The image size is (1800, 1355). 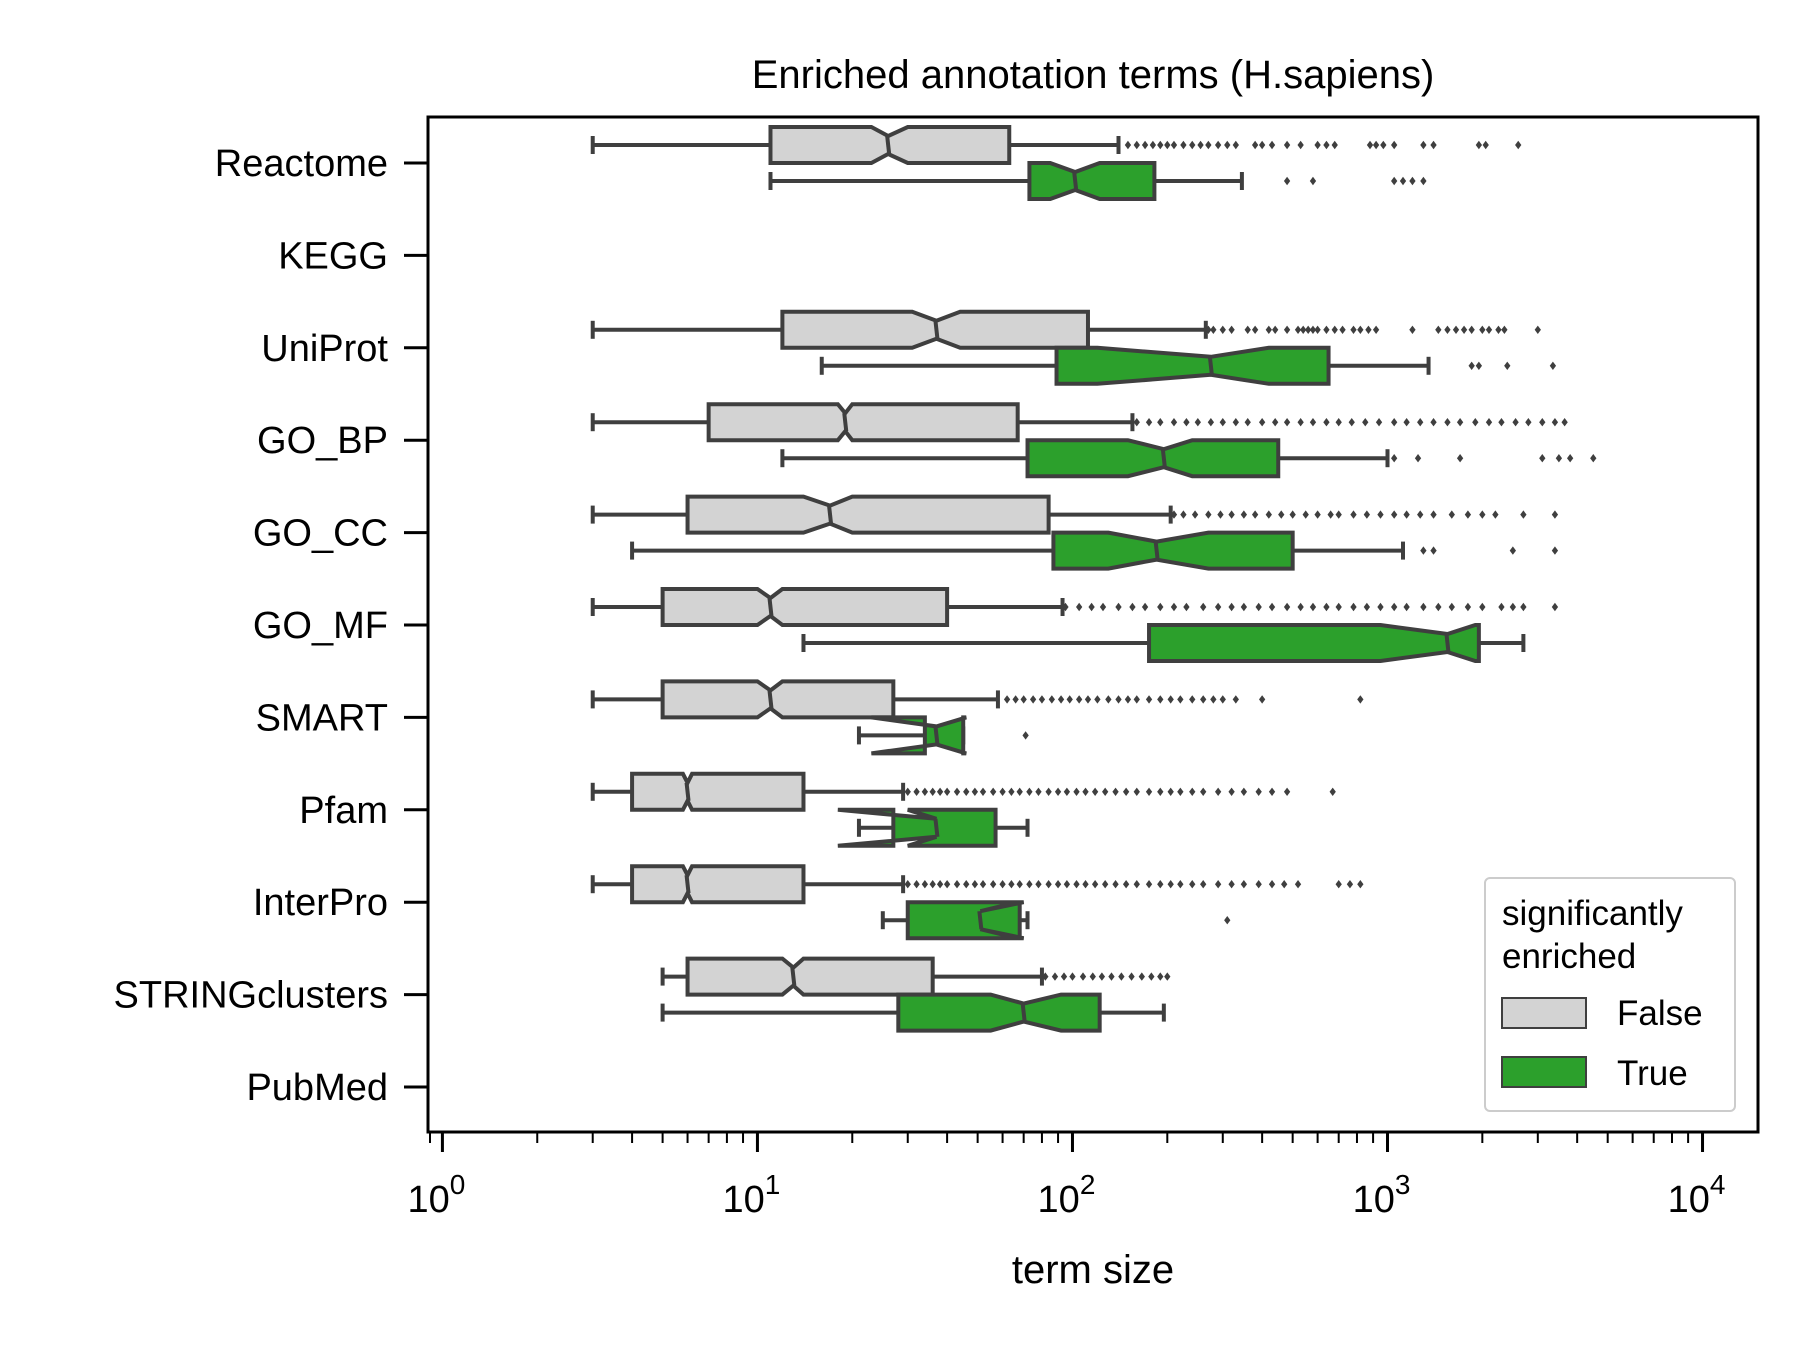 What do you see at coordinates (1544, 1013) in the screenshot?
I see `legend-swatch-false` at bounding box center [1544, 1013].